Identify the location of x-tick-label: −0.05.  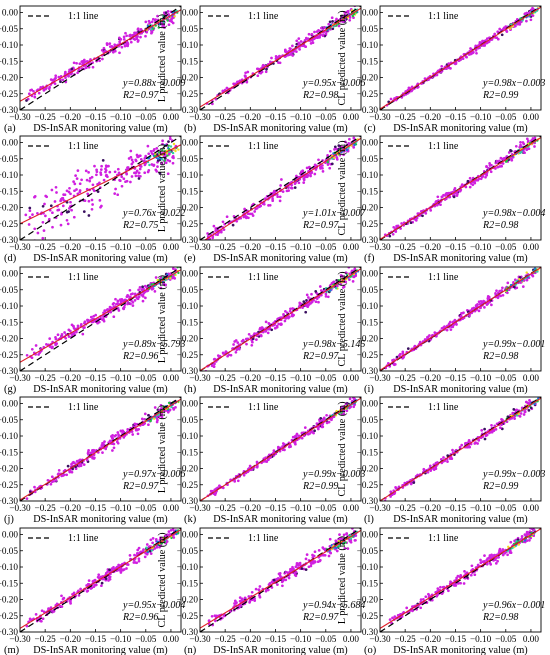
(146, 639).